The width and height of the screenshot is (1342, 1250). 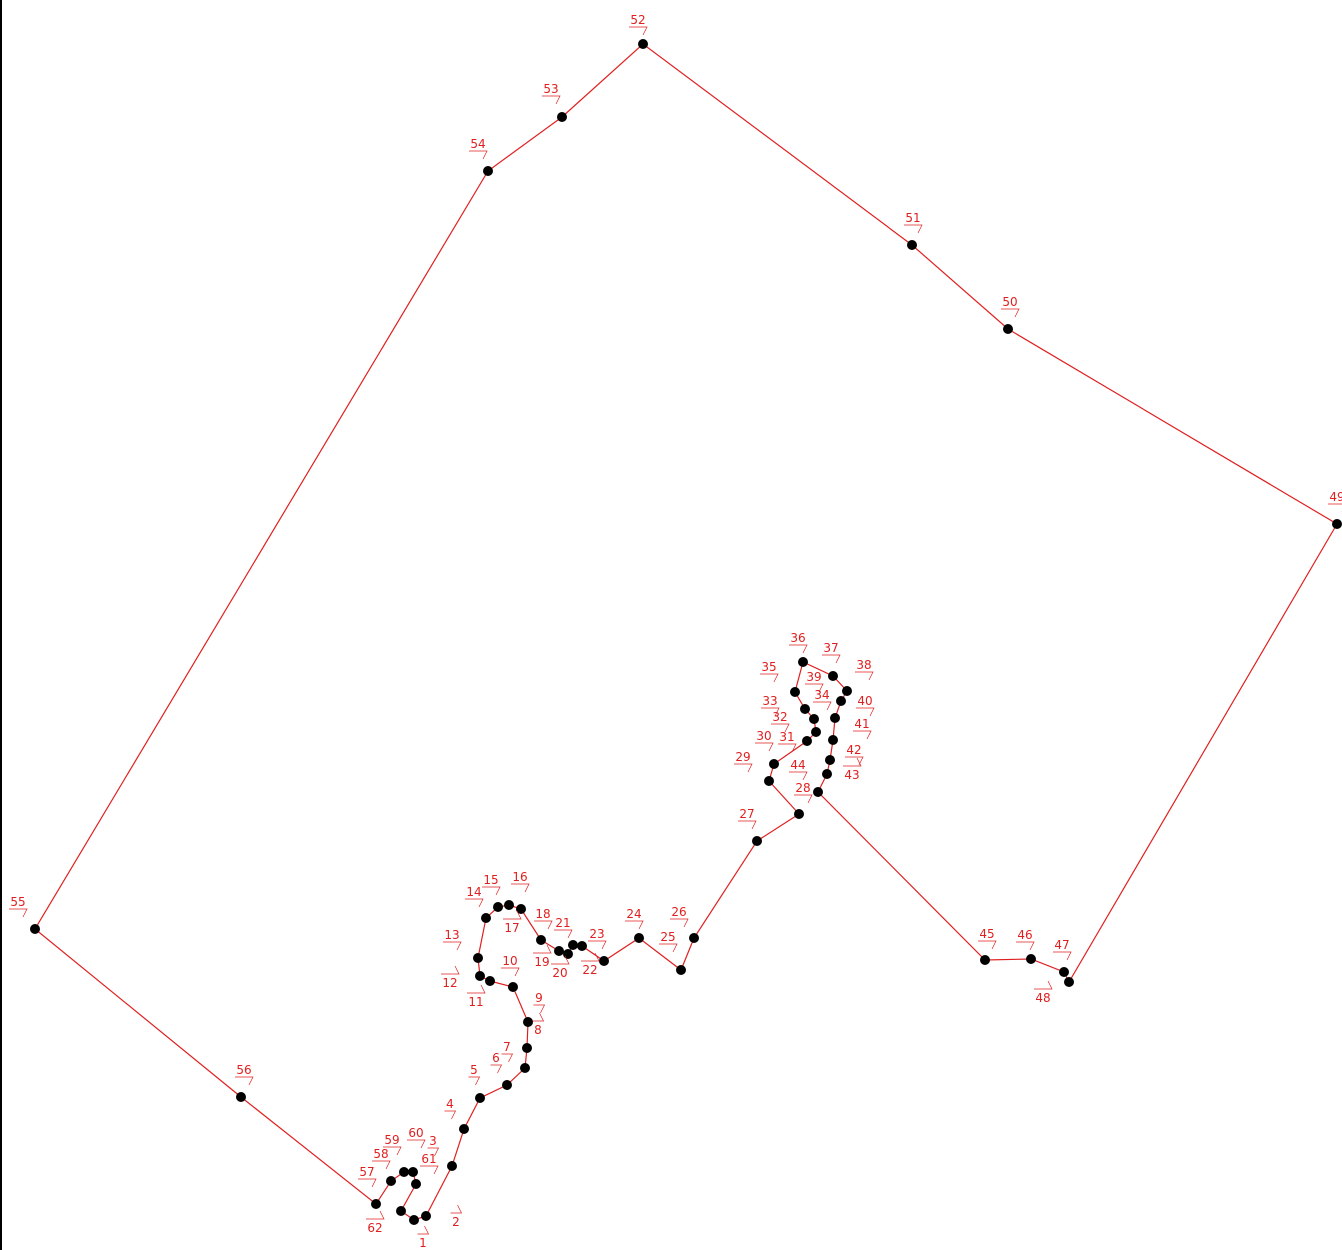 I want to click on point-37-label: 37, so click(x=830, y=648).